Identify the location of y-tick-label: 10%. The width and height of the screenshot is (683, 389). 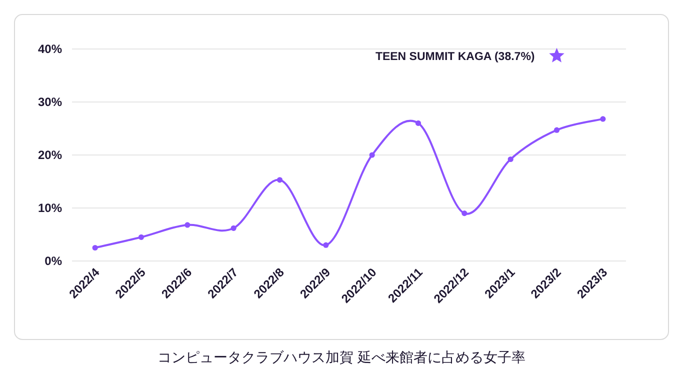
(50, 208).